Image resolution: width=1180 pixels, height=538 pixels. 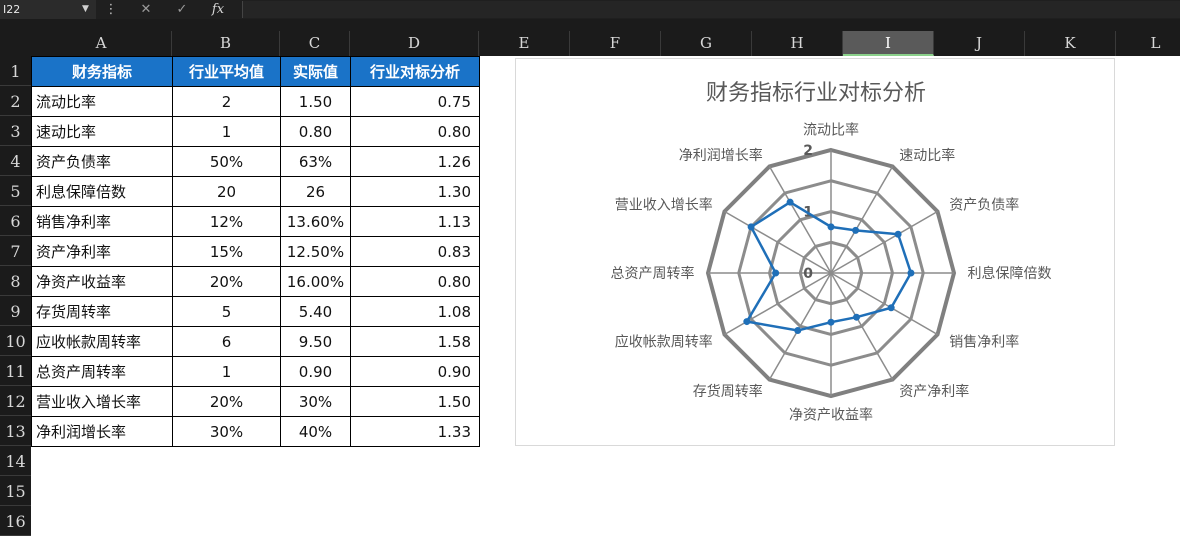 I want to click on radar-category-label: 净资产收益率, so click(x=831, y=415).